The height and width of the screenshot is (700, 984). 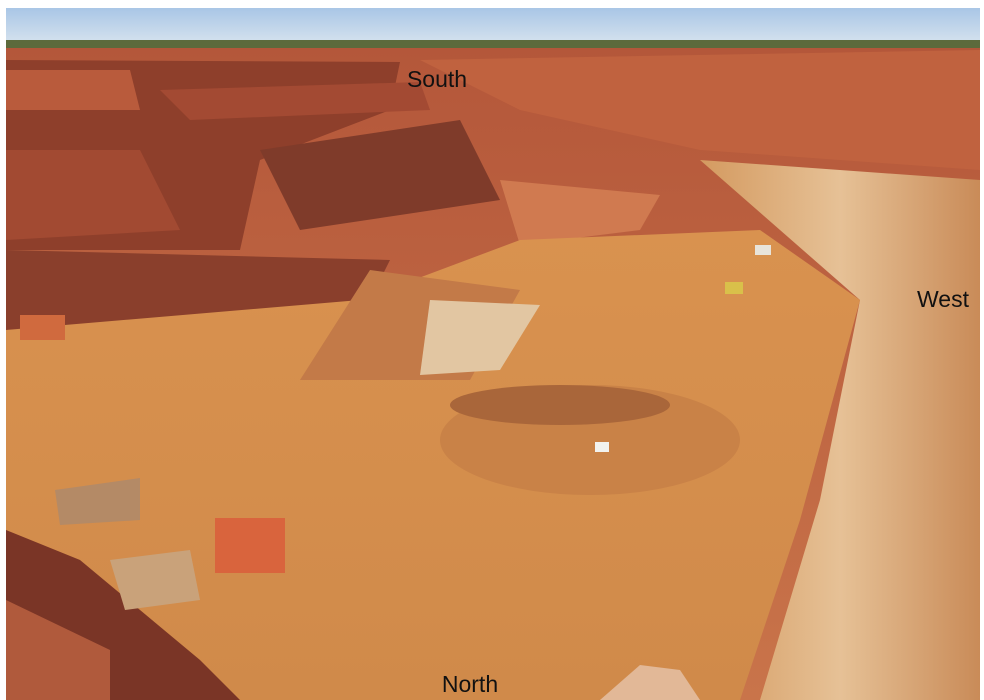 What do you see at coordinates (734, 288) in the screenshot?
I see `drill-rig` at bounding box center [734, 288].